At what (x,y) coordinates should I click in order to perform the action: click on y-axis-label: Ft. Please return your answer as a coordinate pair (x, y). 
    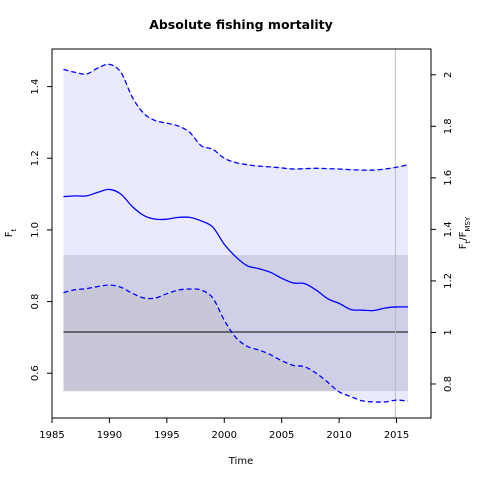
    Looking at the image, I should click on (11, 232).